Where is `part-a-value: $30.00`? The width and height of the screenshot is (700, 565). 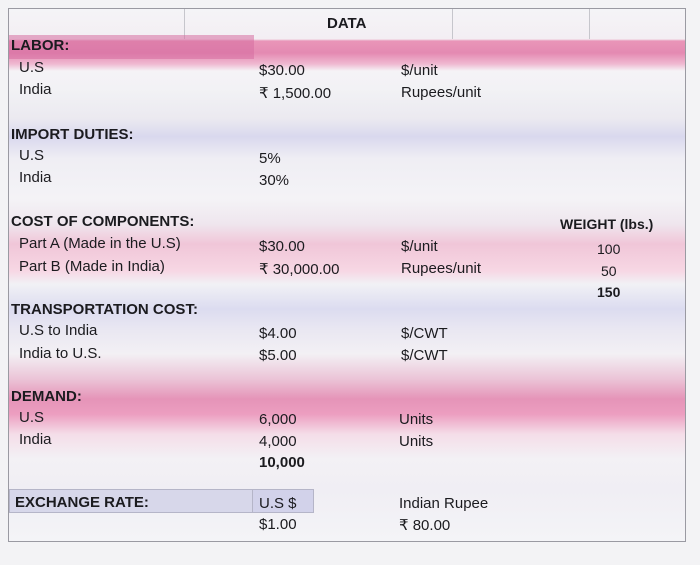 part-a-value: $30.00 is located at coordinates (282, 246).